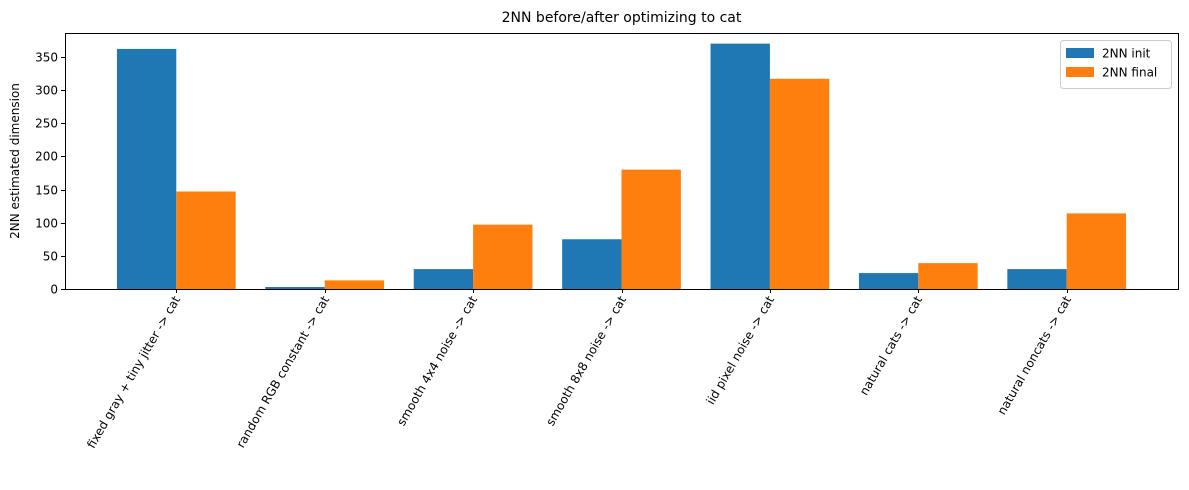  I want to click on legend-label-1: 2NN final, so click(1129, 73).